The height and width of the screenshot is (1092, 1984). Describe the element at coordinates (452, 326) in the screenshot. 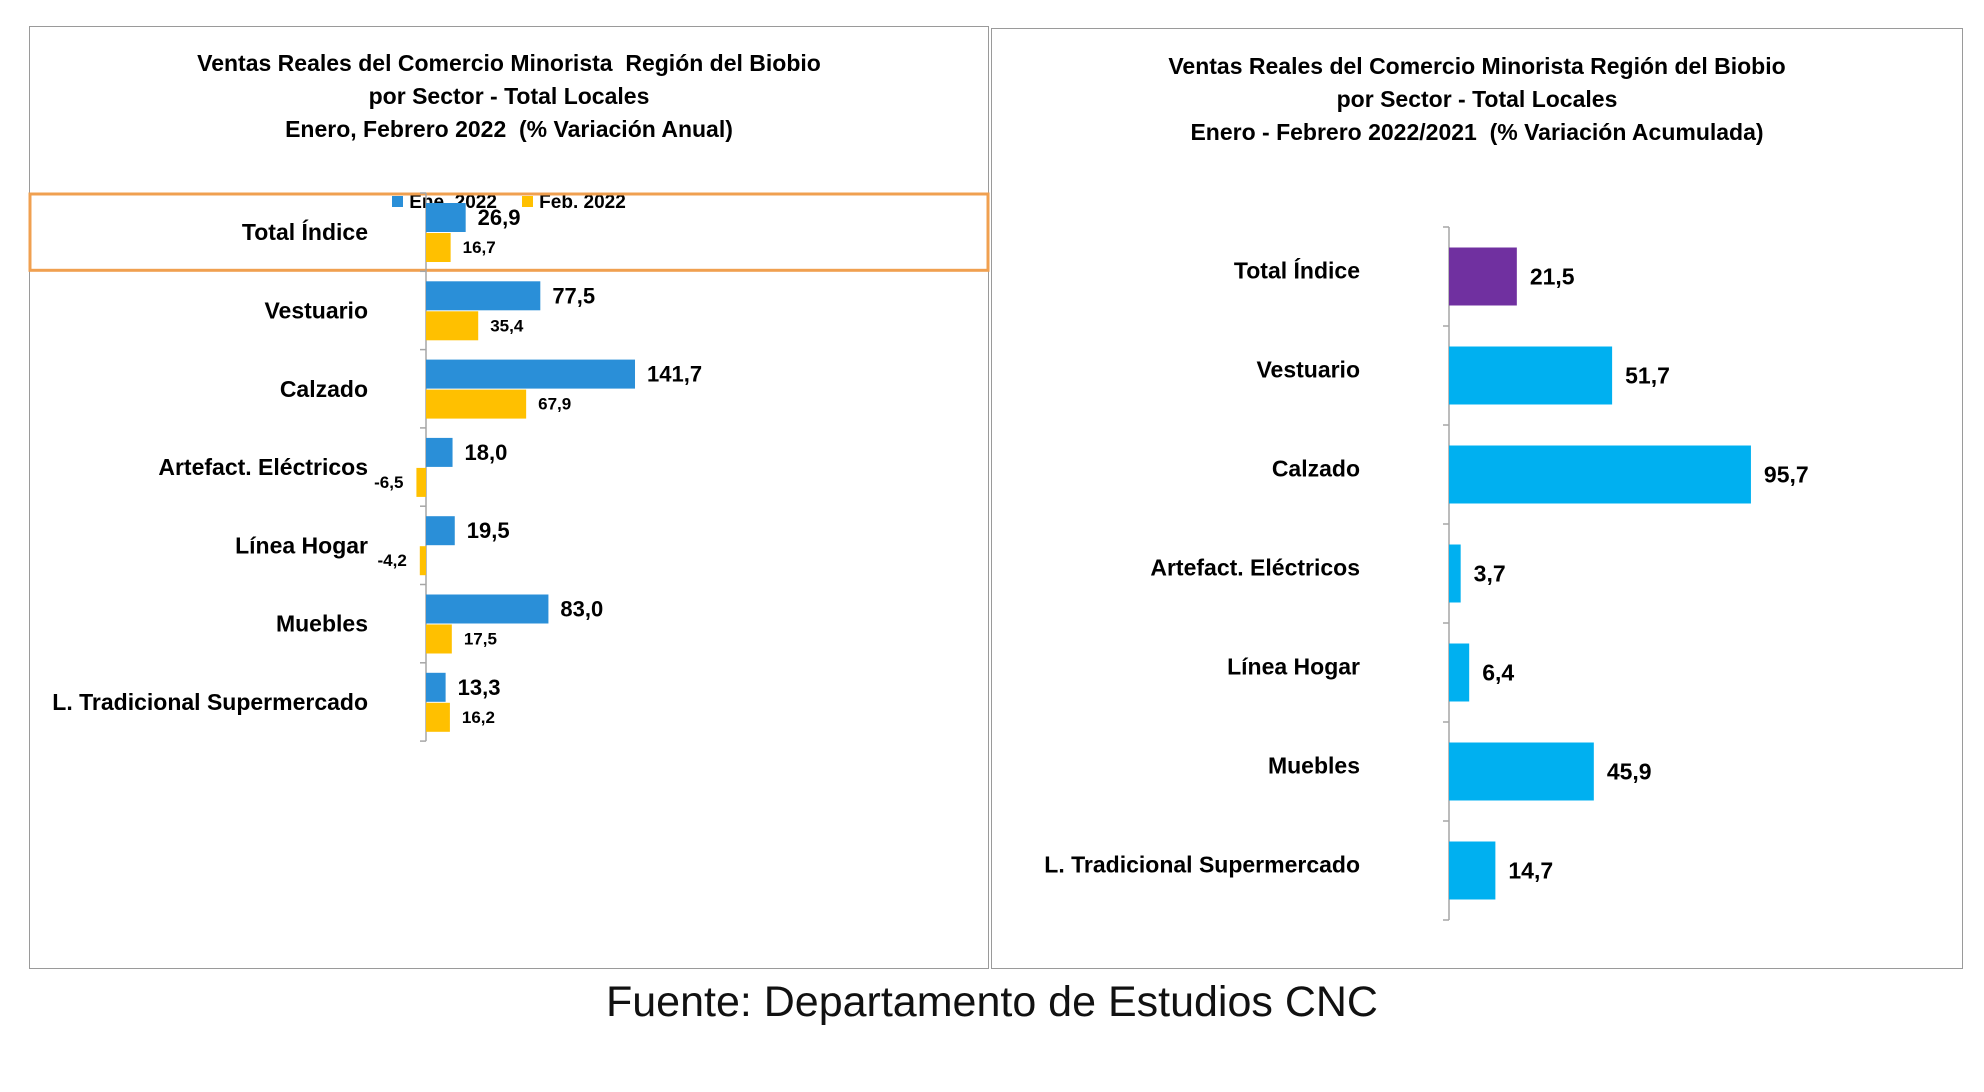

I see `bar-feb-2022-vestuario` at that location.